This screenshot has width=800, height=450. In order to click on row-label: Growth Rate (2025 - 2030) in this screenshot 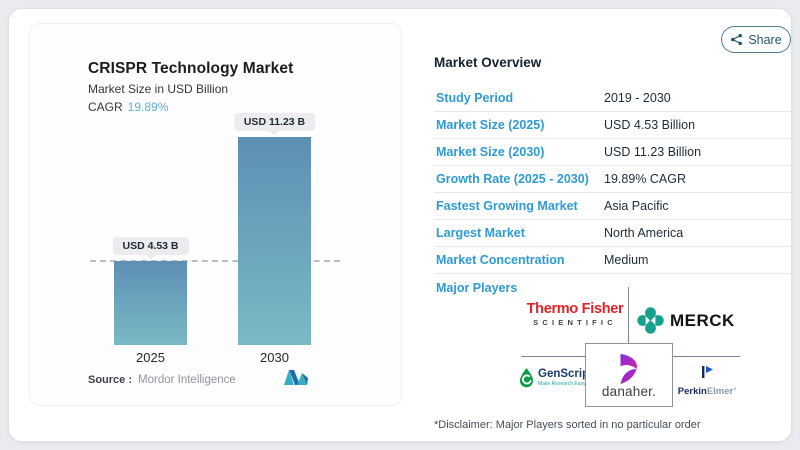, I will do `click(512, 179)`.